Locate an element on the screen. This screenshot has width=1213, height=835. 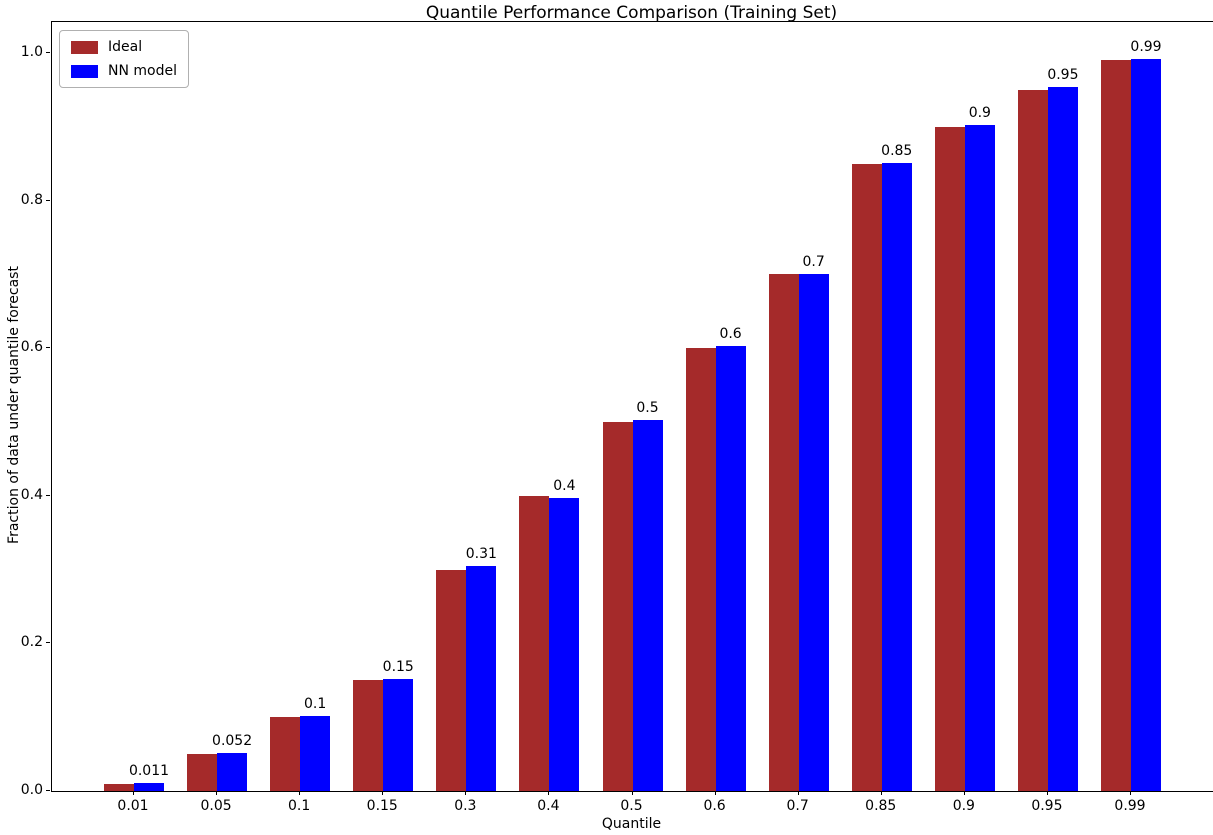
legend-item-nn-model: NN model is located at coordinates (124, 71).